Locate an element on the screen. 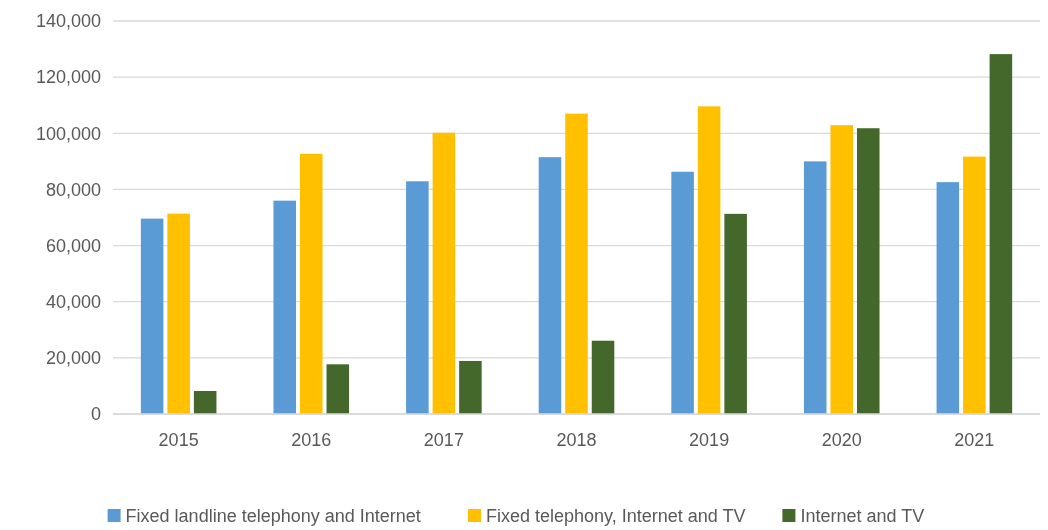 This screenshot has height=530, width=1048. y-tick-label: 20,000 is located at coordinates (73, 358).